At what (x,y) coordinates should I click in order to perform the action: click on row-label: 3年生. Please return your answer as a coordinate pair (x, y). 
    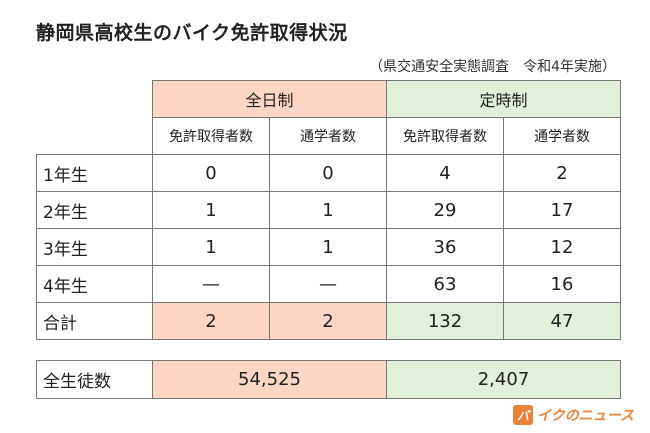
    Looking at the image, I should click on (94, 247).